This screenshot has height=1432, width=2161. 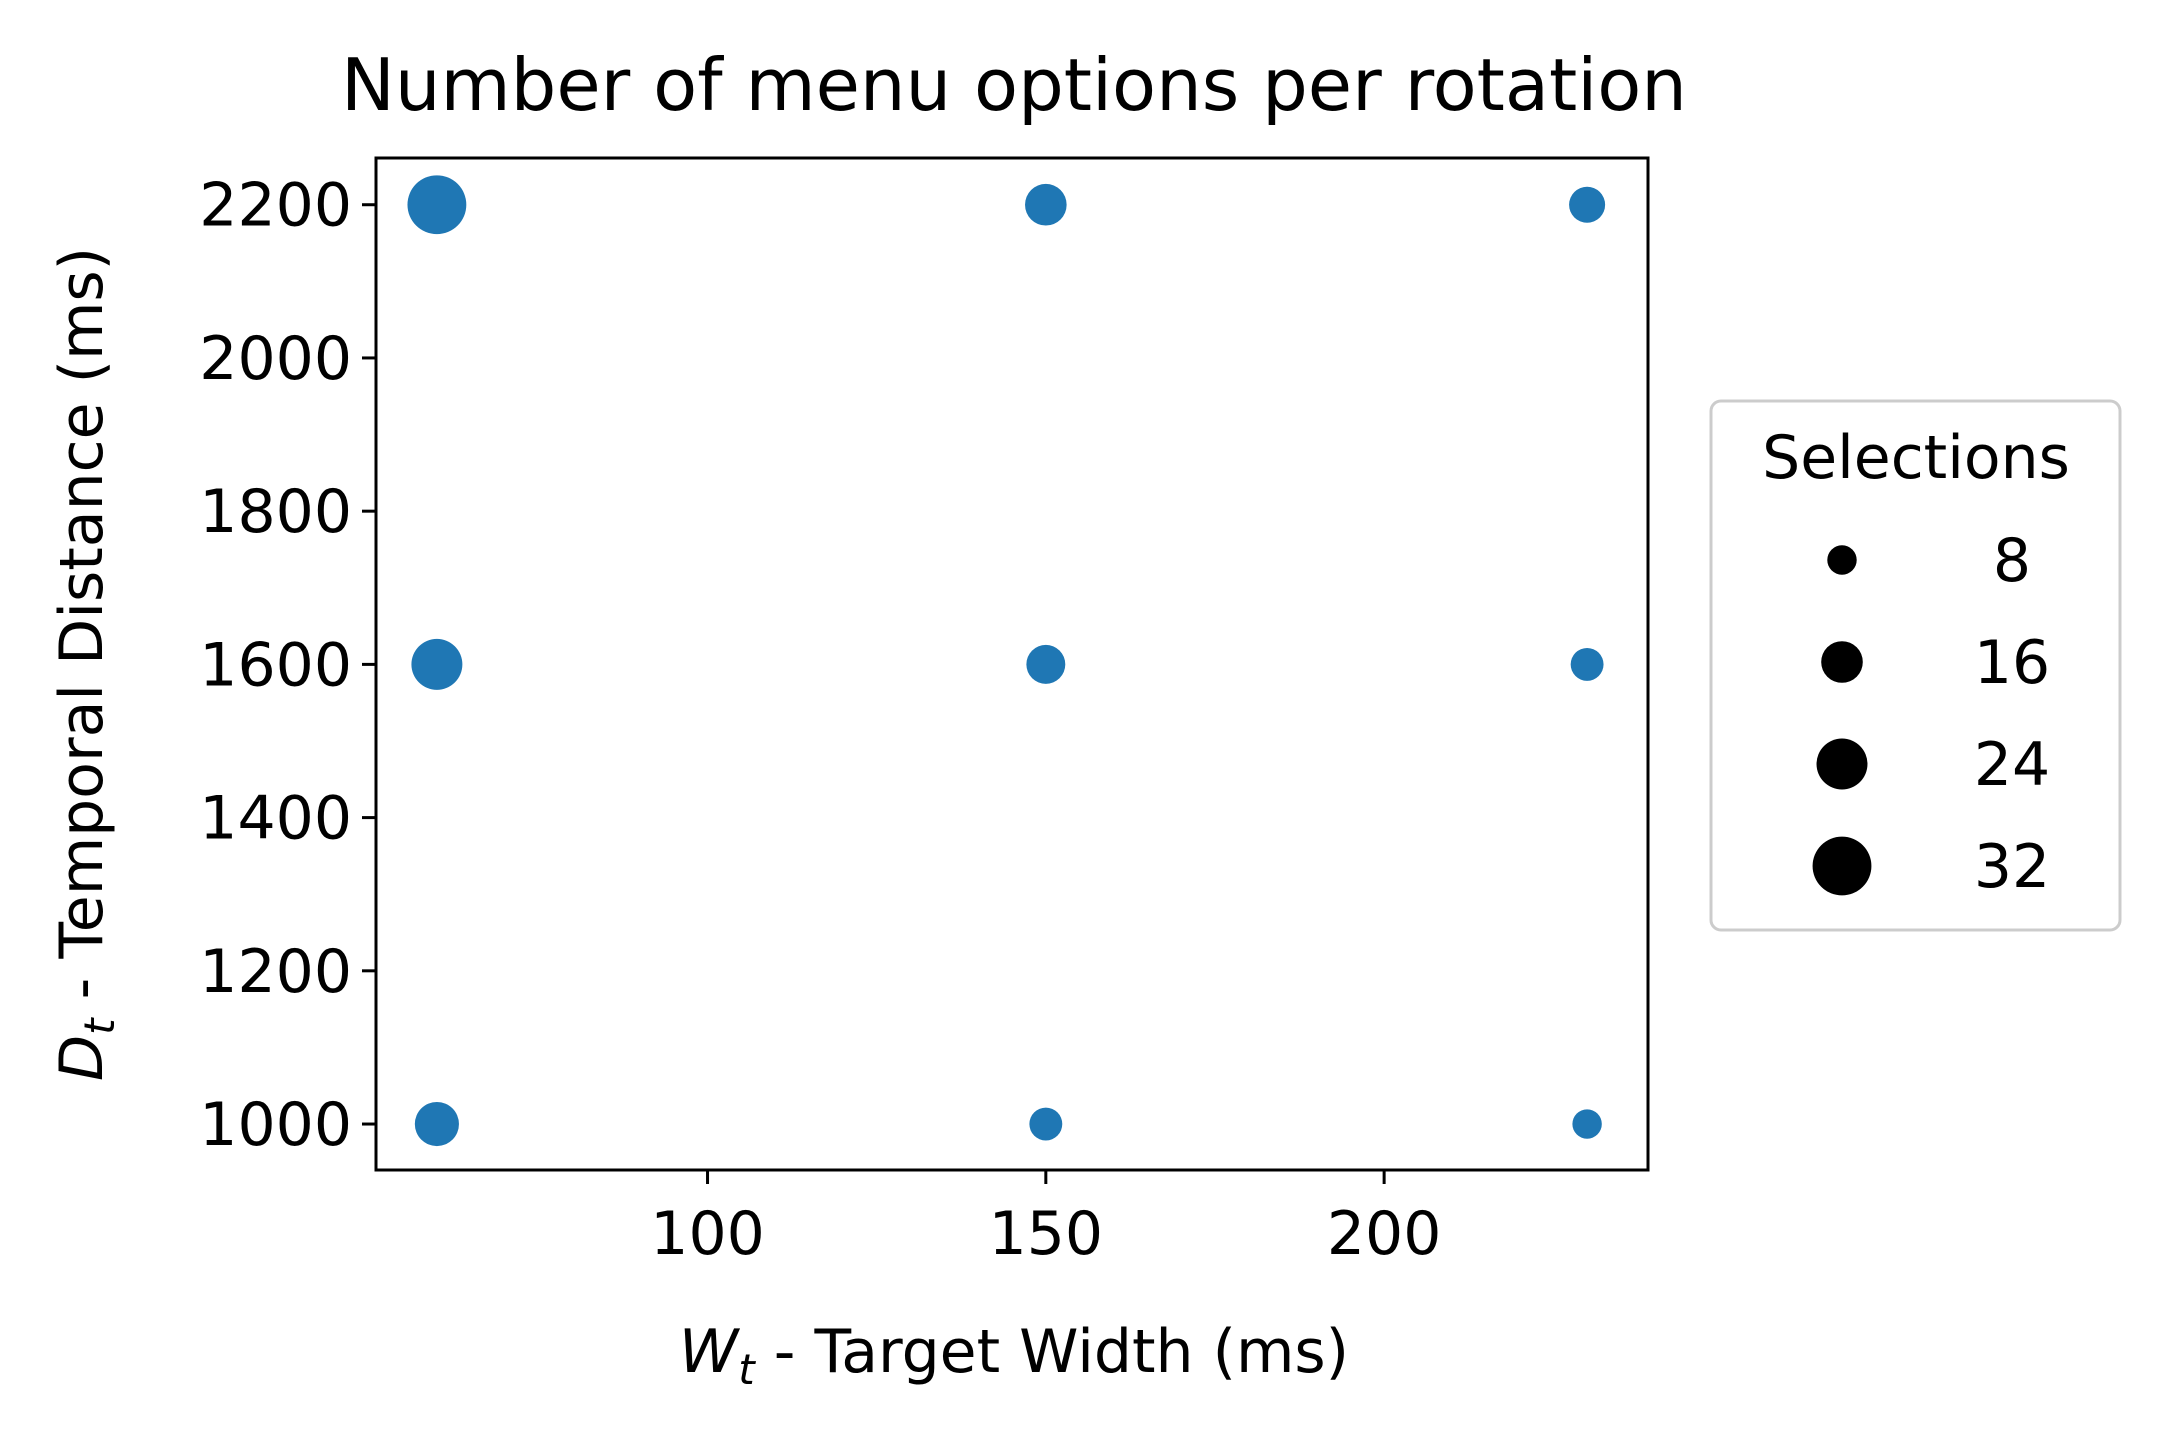 I want to click on y-axis-label: Dt - Temporal Distance (ms), so click(x=85, y=664).